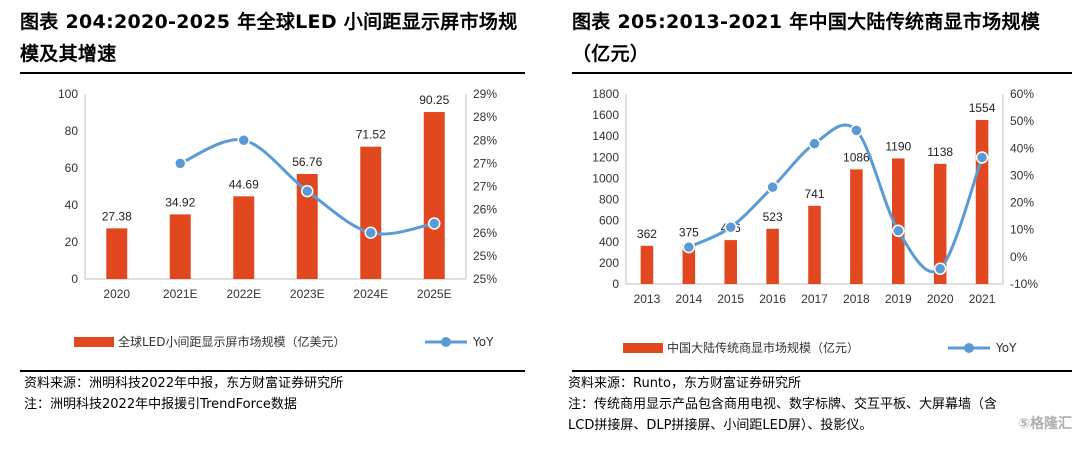 This screenshot has height=449, width=1080. Describe the element at coordinates (763, 347) in the screenshot. I see `right-legend-bar-label: 中国大陆传统商显市场规模（亿元）` at that location.